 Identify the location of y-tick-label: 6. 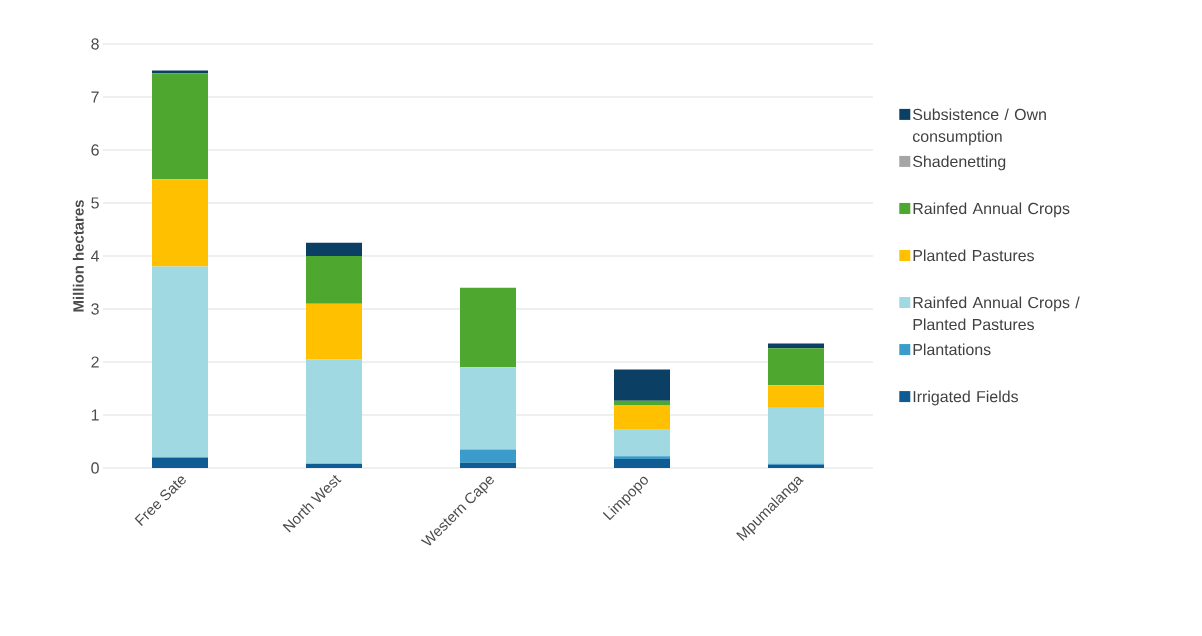
(95, 150).